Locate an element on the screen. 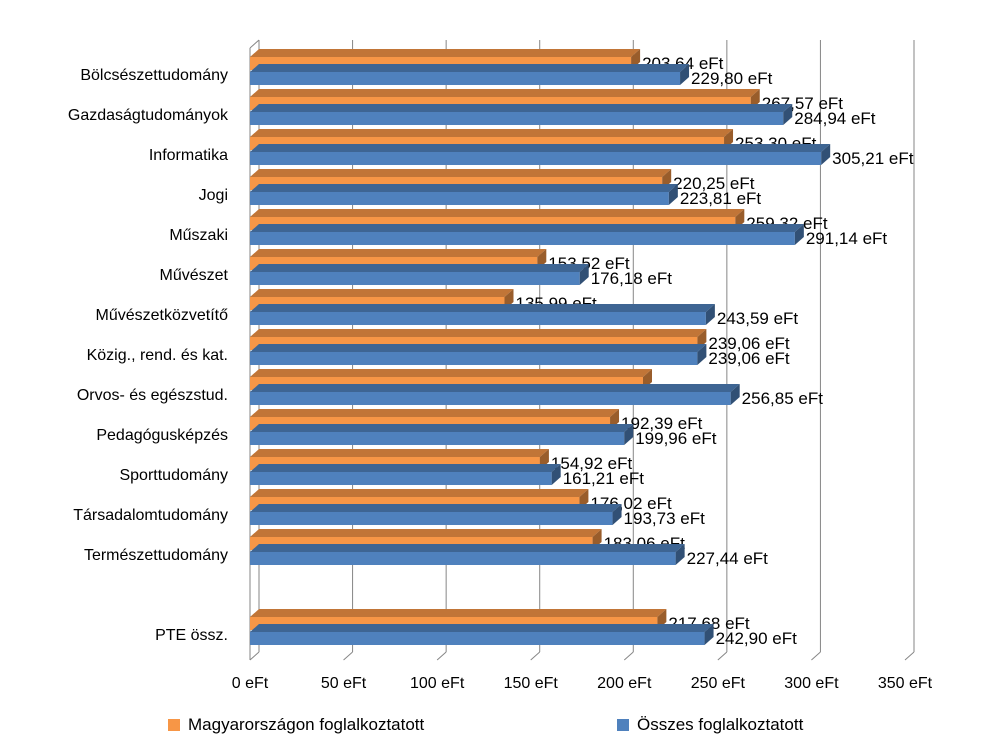 The image size is (985, 753). x-tick-label: 350 eFt is located at coordinates (905, 683).